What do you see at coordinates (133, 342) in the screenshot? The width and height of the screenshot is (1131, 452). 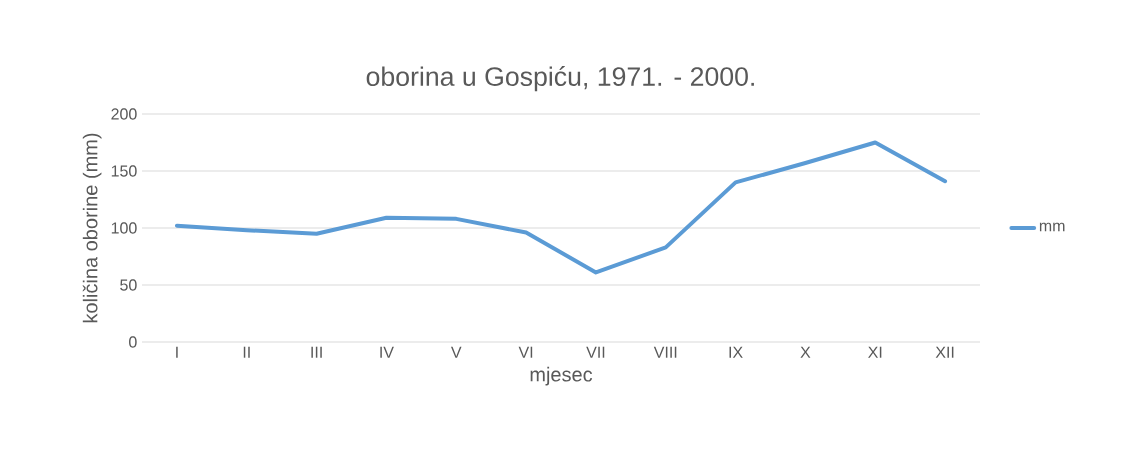 I see `y-tick-label: 0` at bounding box center [133, 342].